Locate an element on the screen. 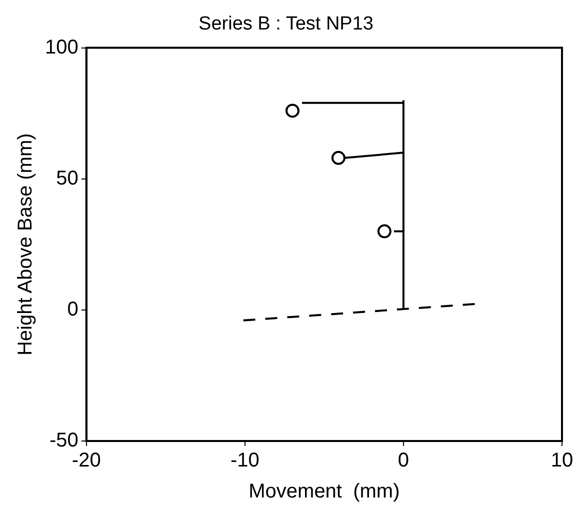 The width and height of the screenshot is (582, 513). y-tick-label: 50 is located at coordinates (67, 178).